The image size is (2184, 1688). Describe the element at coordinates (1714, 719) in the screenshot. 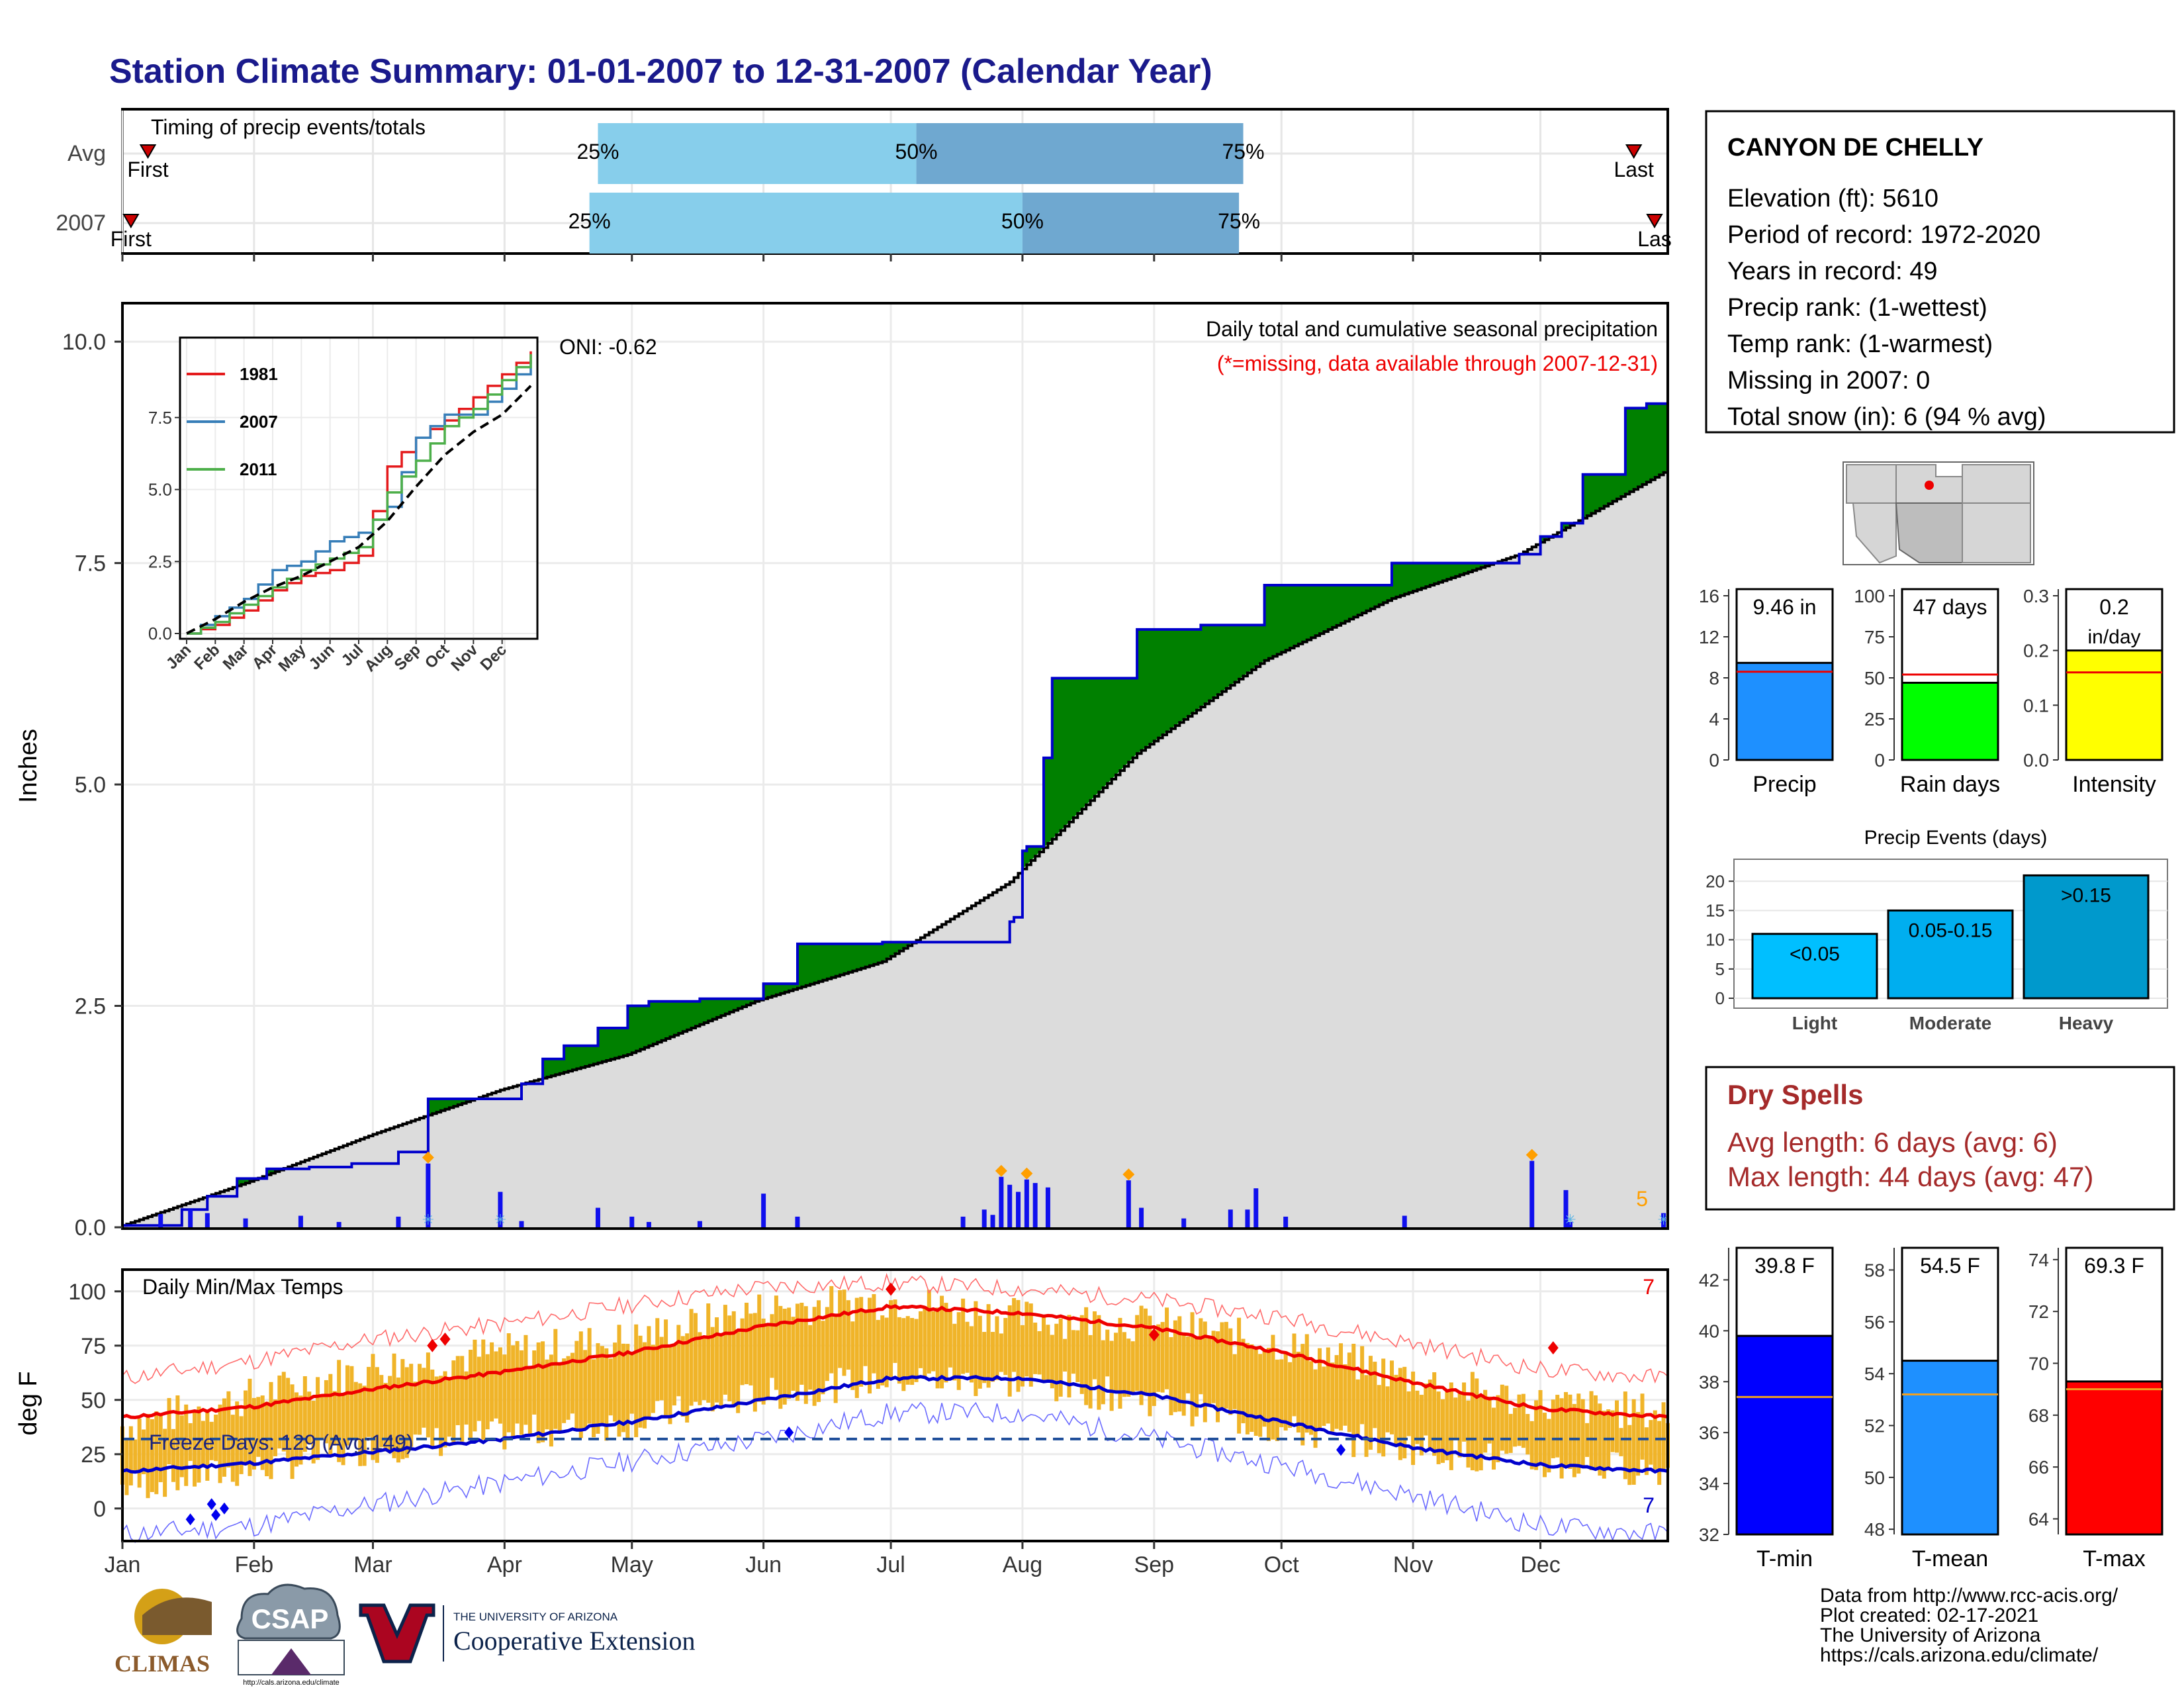

I see `bars_top-tick-label: 4` at that location.